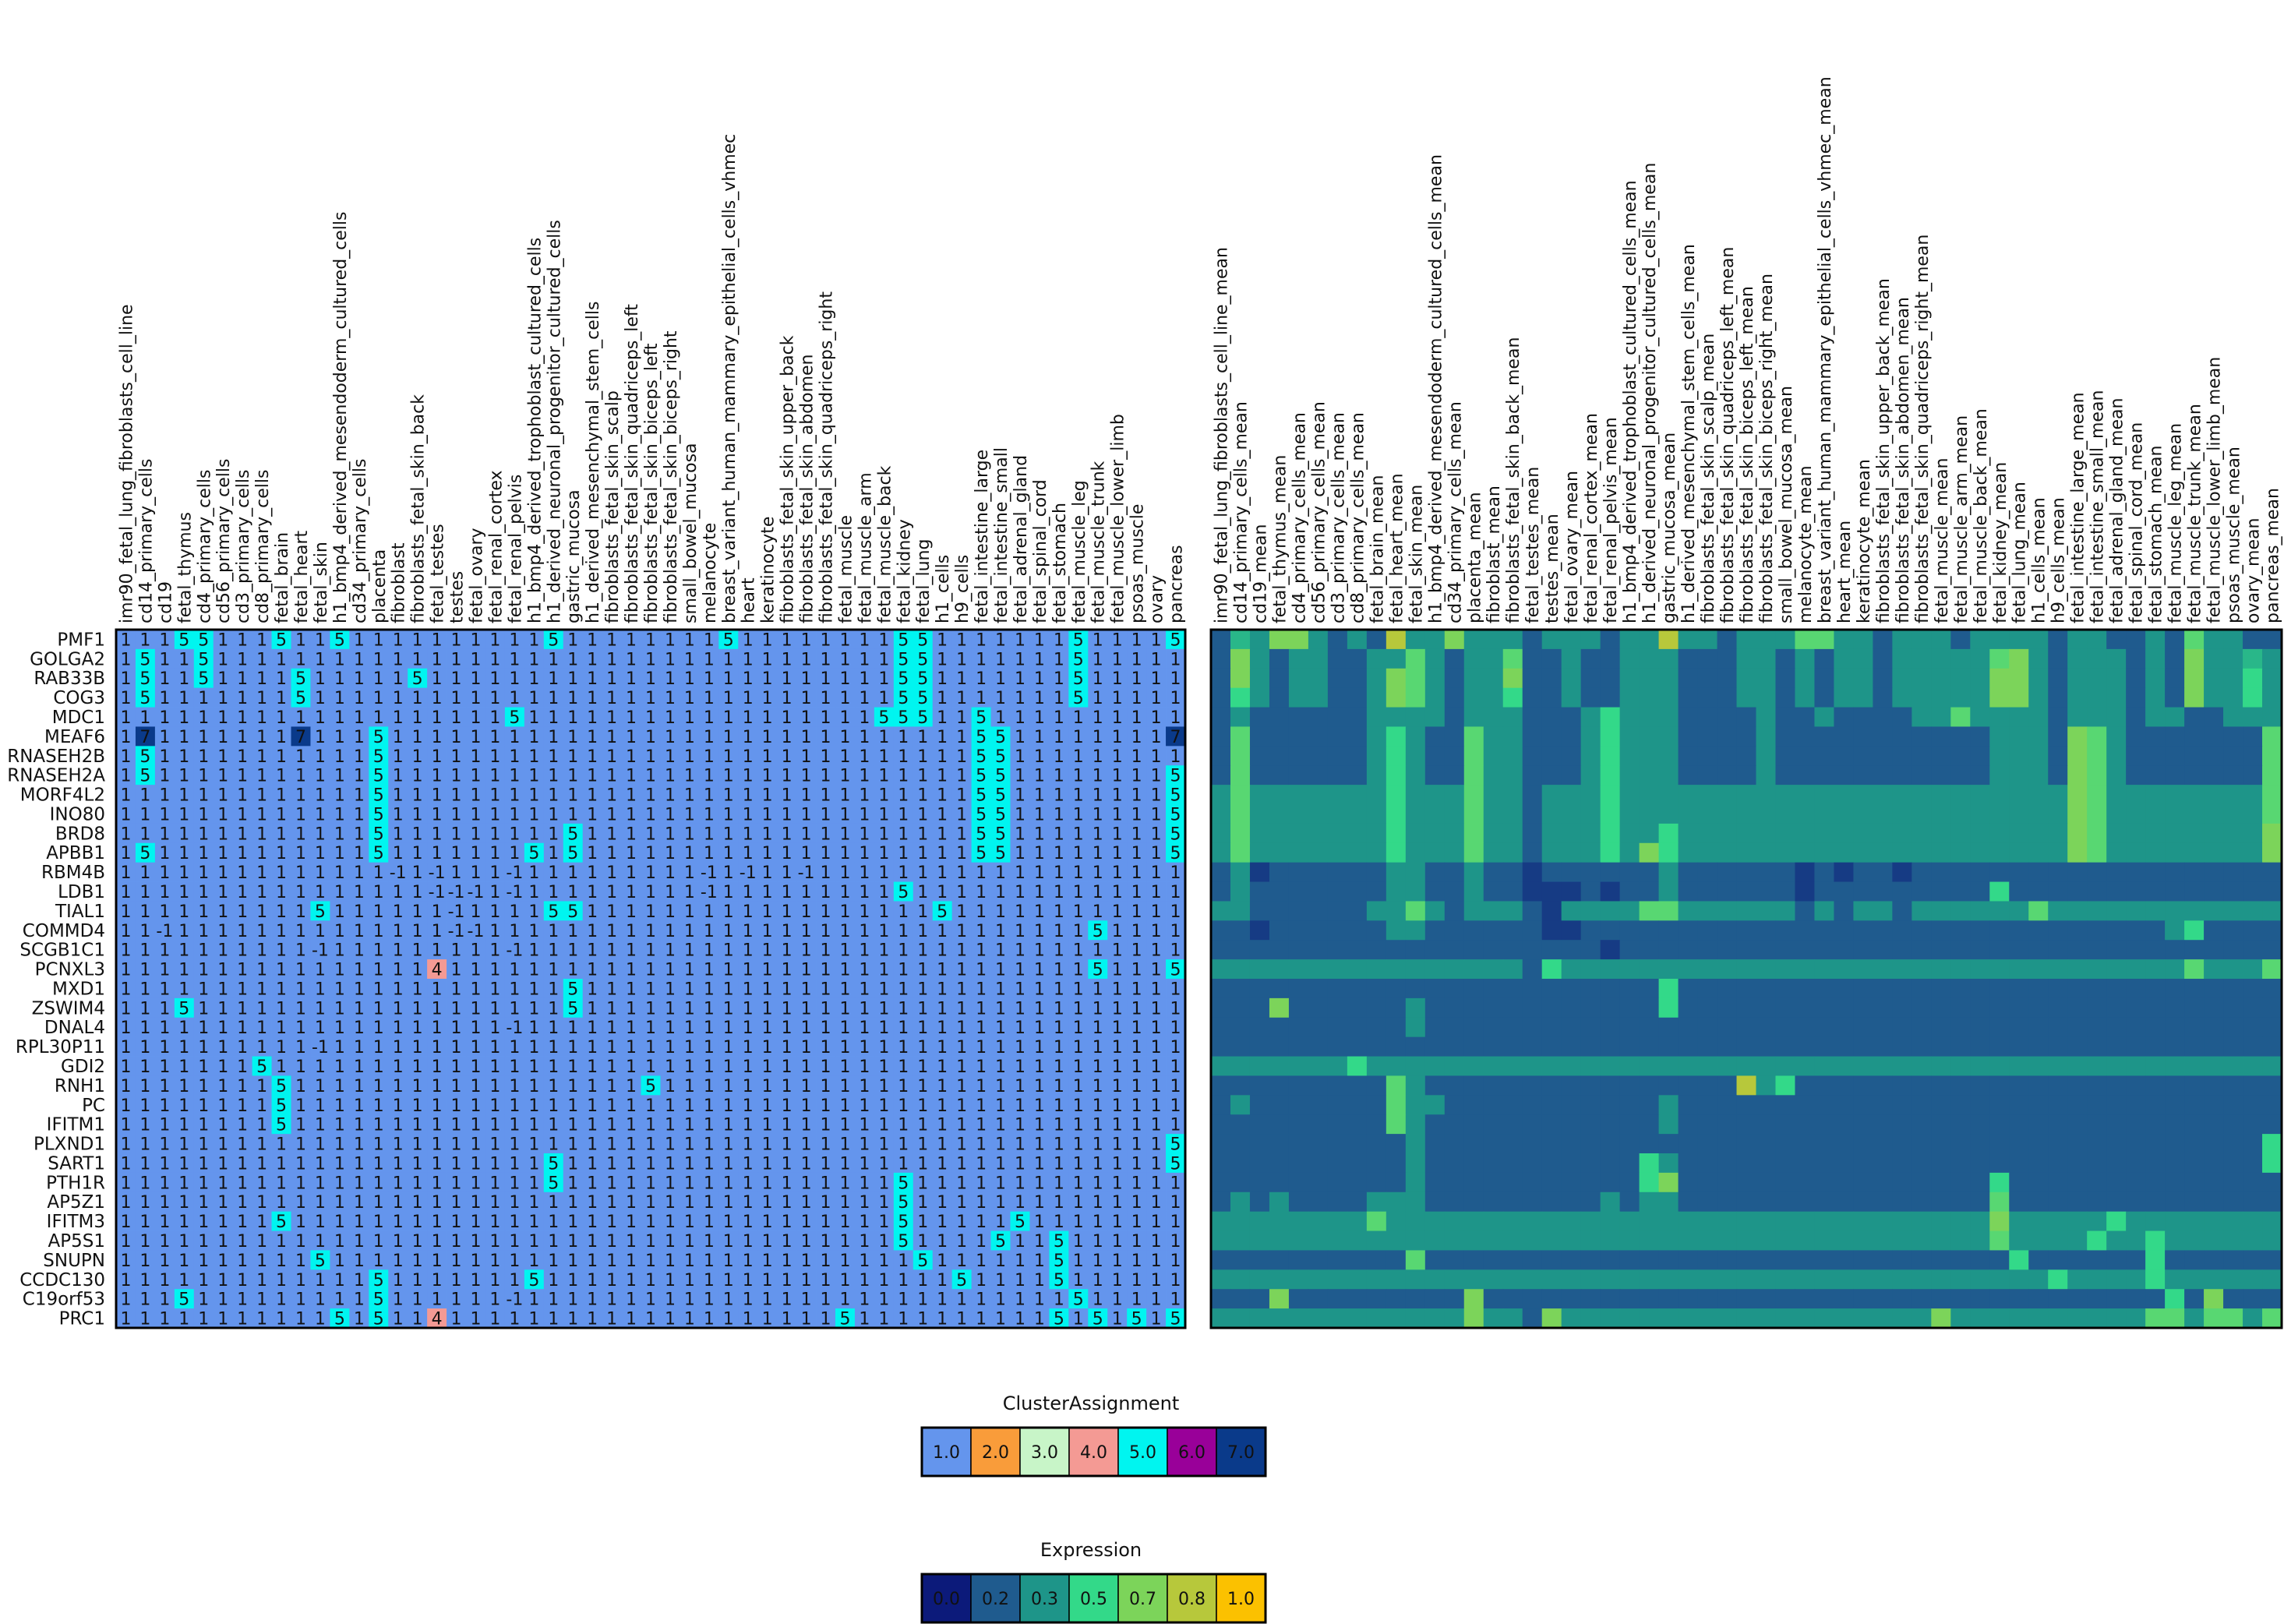  I want to click on row-label-rpl30p11: RPL30P11, so click(60, 1047).